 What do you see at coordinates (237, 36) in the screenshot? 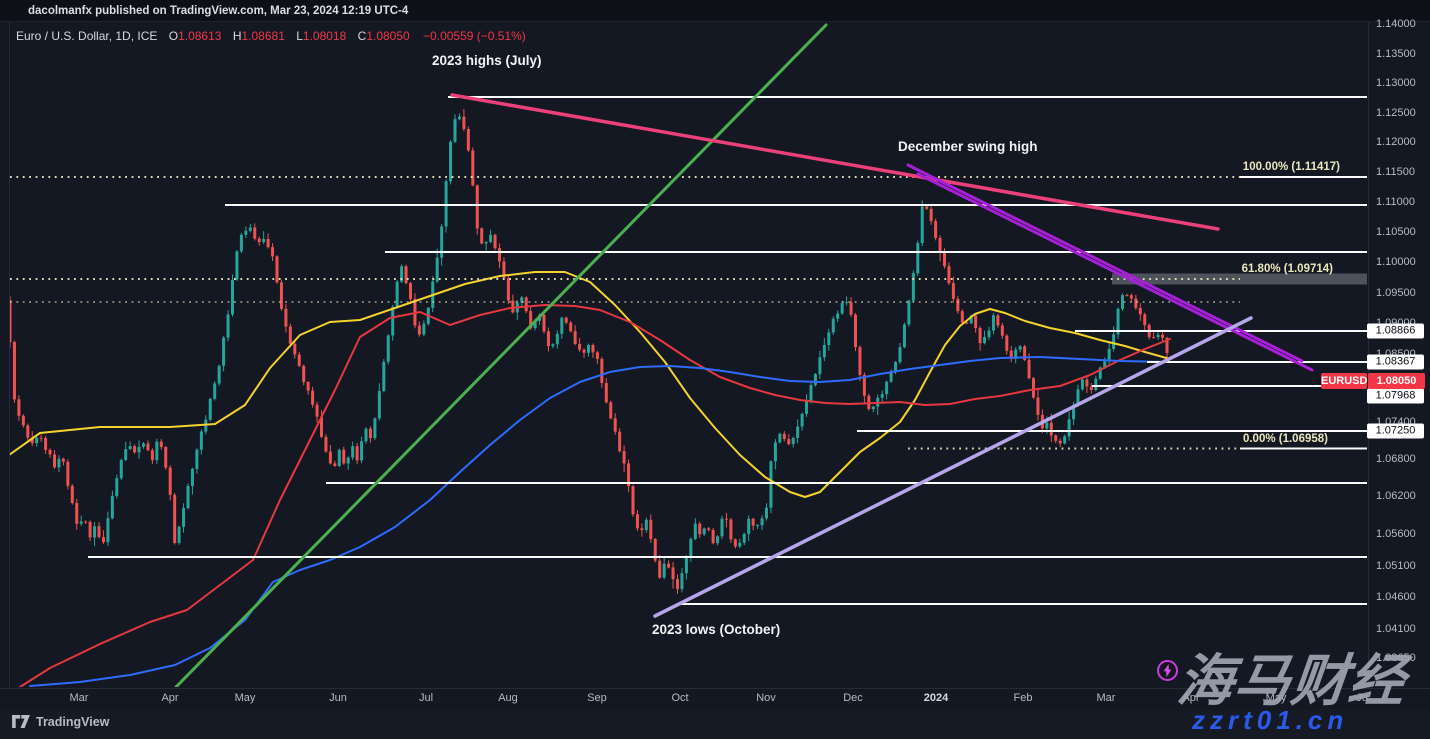
I see `high-label: H` at bounding box center [237, 36].